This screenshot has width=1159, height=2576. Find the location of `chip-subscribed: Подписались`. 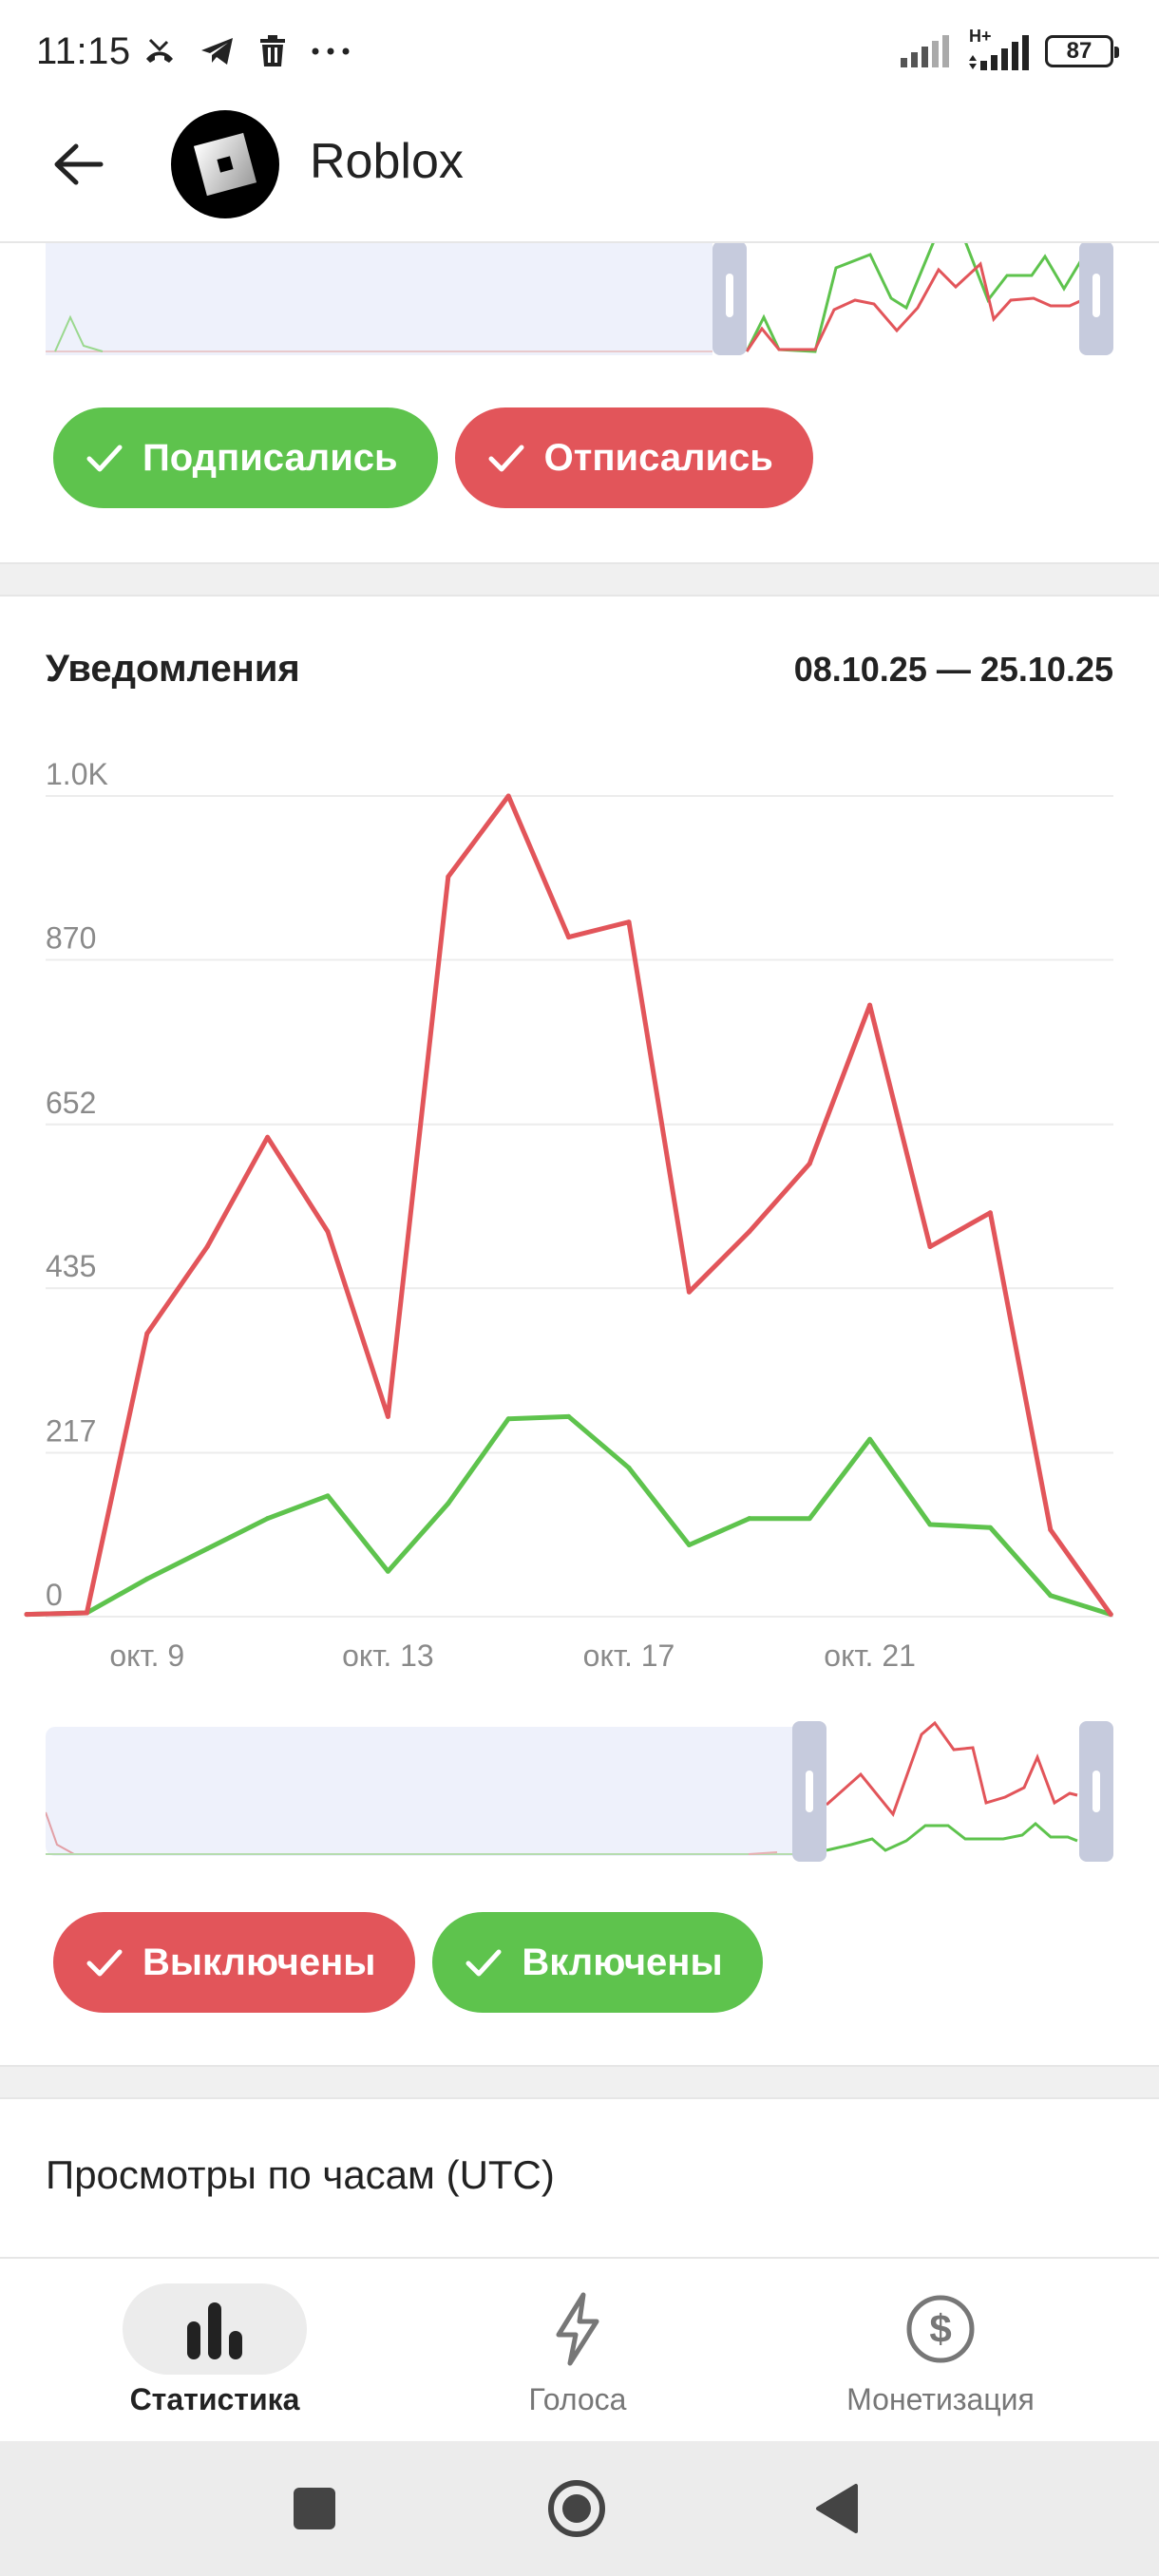

chip-subscribed: Подписались is located at coordinates (245, 457).